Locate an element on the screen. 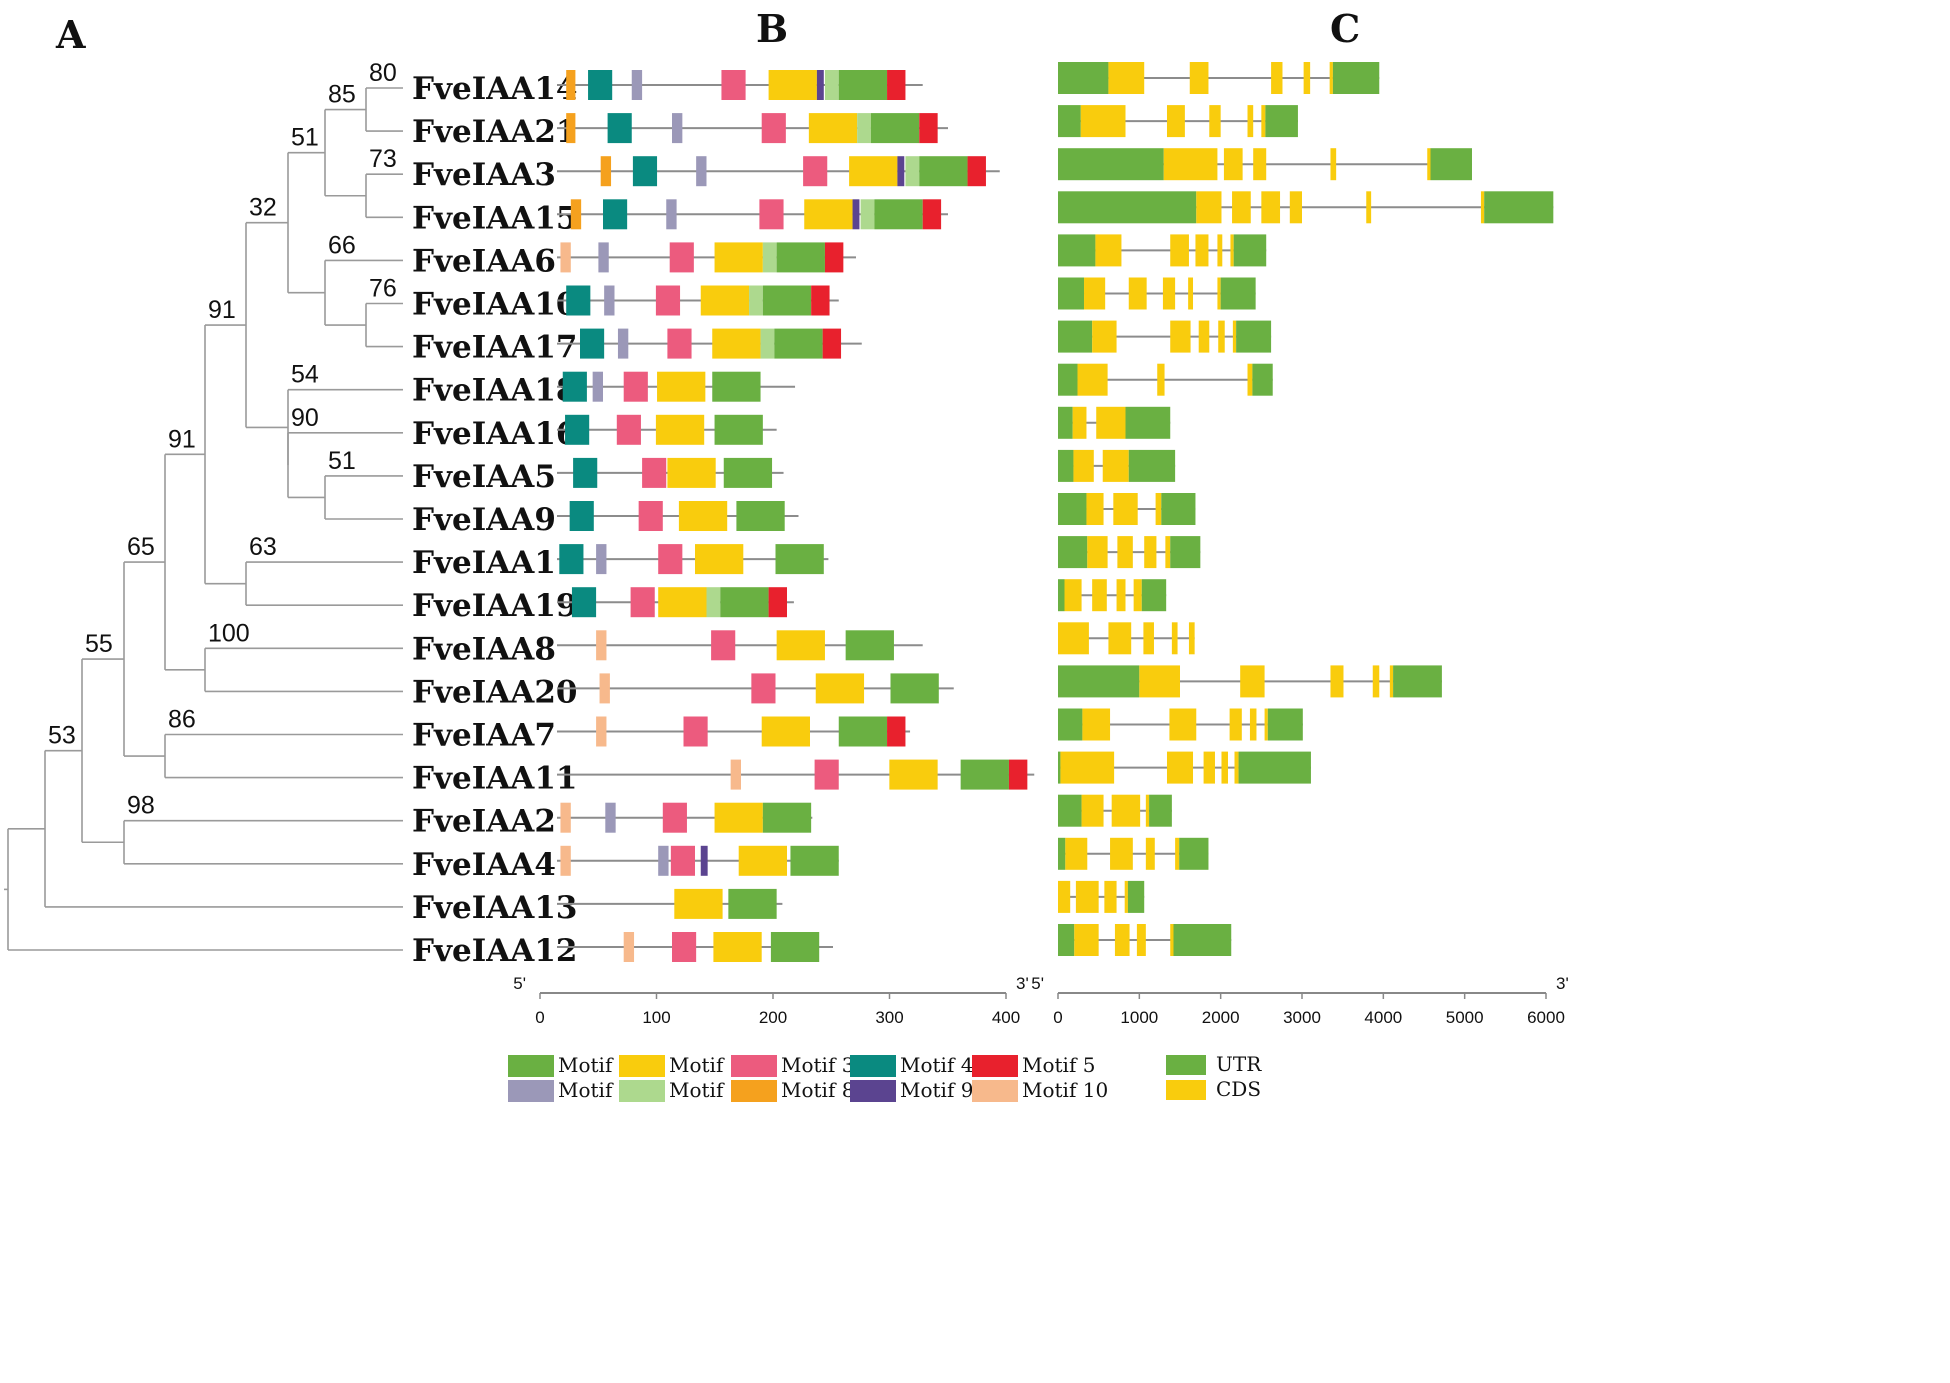 Image resolution: width=1950 pixels, height=1383 pixels. motif-row-fveiaa13 is located at coordinates (670, 903).